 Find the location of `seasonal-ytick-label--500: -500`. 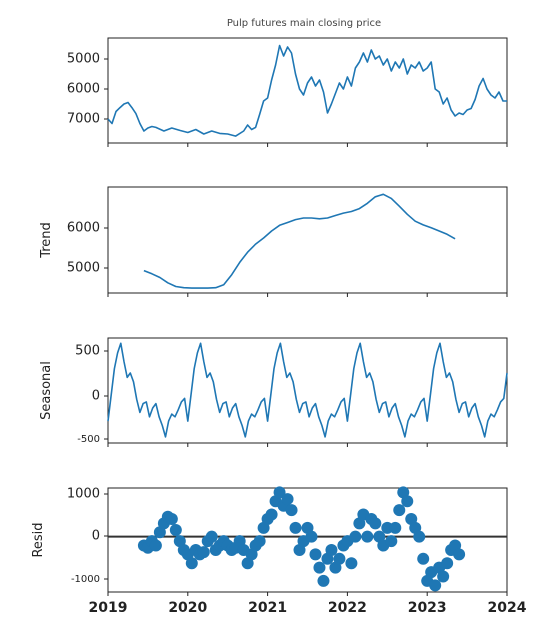

seasonal-ytick-label--500: -500 is located at coordinates (88, 439).